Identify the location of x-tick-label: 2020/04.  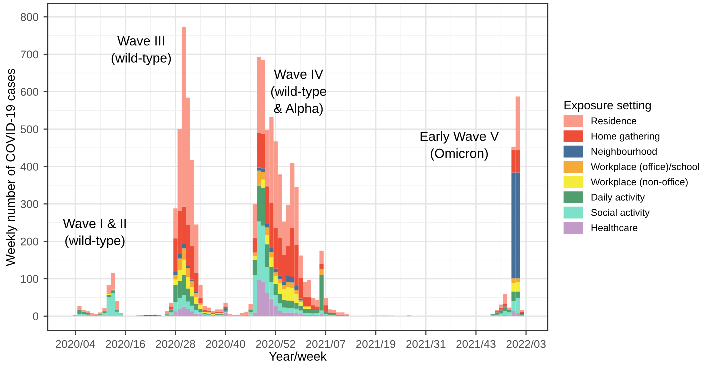
(76, 344).